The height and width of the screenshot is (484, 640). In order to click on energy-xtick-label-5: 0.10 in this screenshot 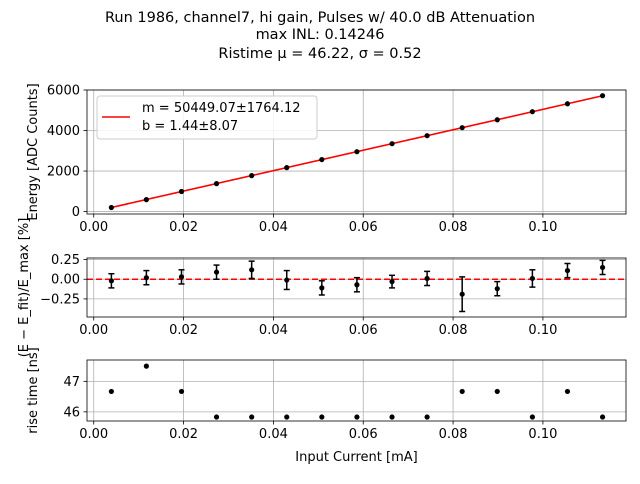, I will do `click(542, 227)`.